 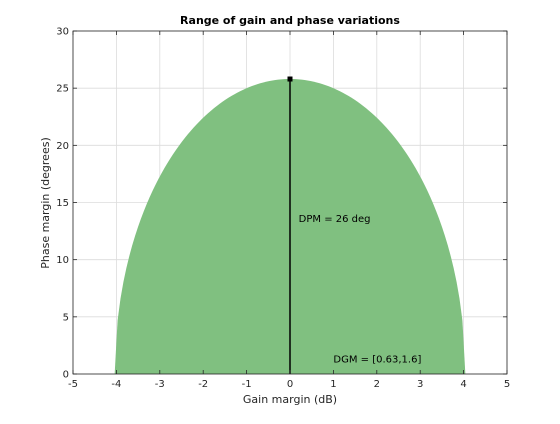 What do you see at coordinates (335, 219) in the screenshot?
I see `dpm-annotation: DPM = 26 deg` at bounding box center [335, 219].